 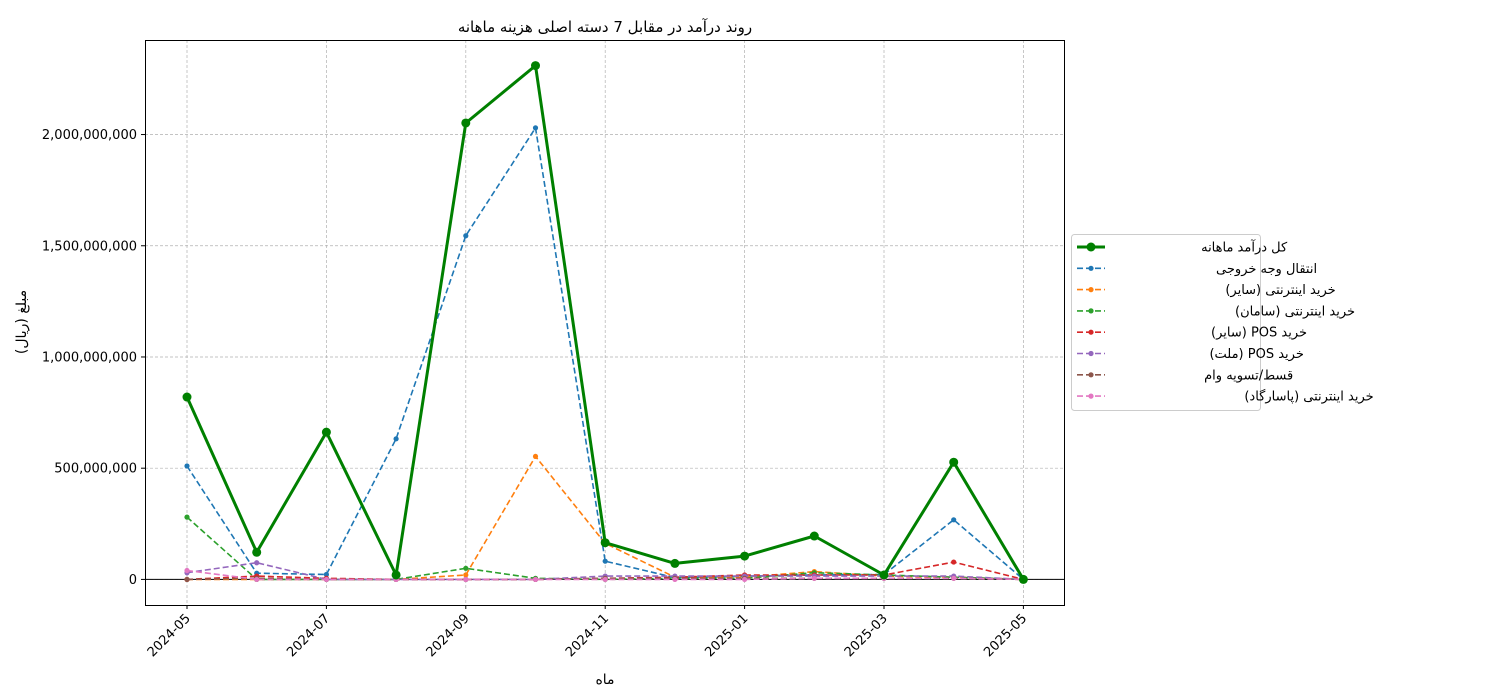 I want to click on x-tick-label: 2024-09, so click(x=448, y=635).